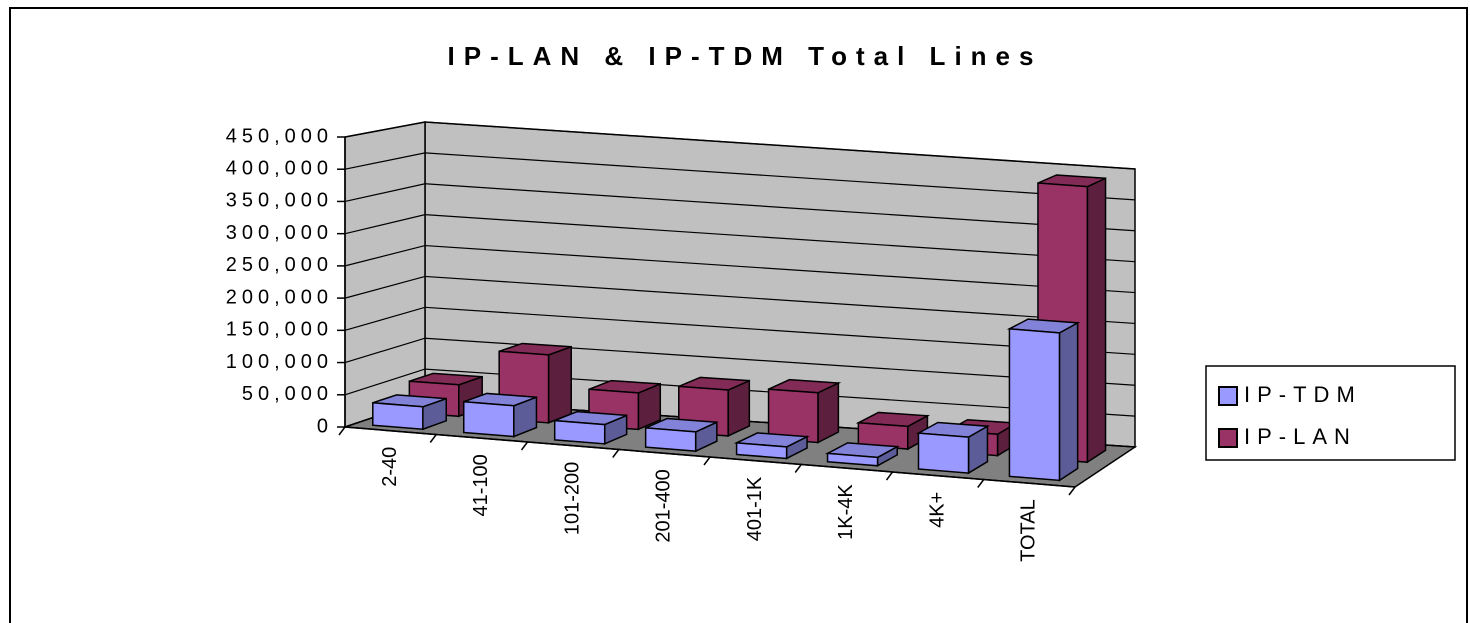  I want to click on y-tick-label: 350,000, so click(279, 201).